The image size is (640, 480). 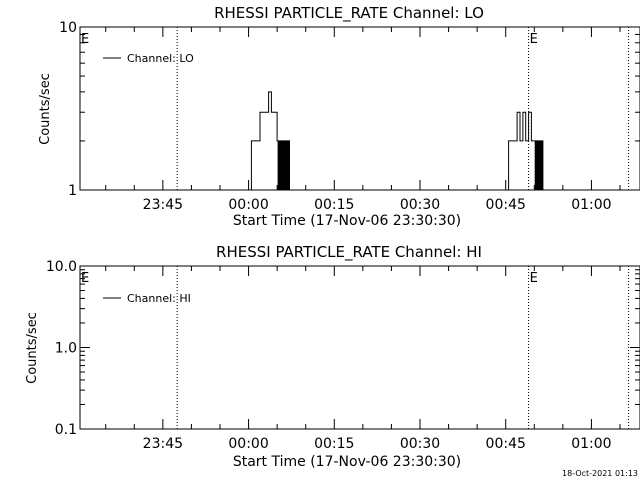 I want to click on hi-y-tick-1: 1.0, so click(x=66, y=349).